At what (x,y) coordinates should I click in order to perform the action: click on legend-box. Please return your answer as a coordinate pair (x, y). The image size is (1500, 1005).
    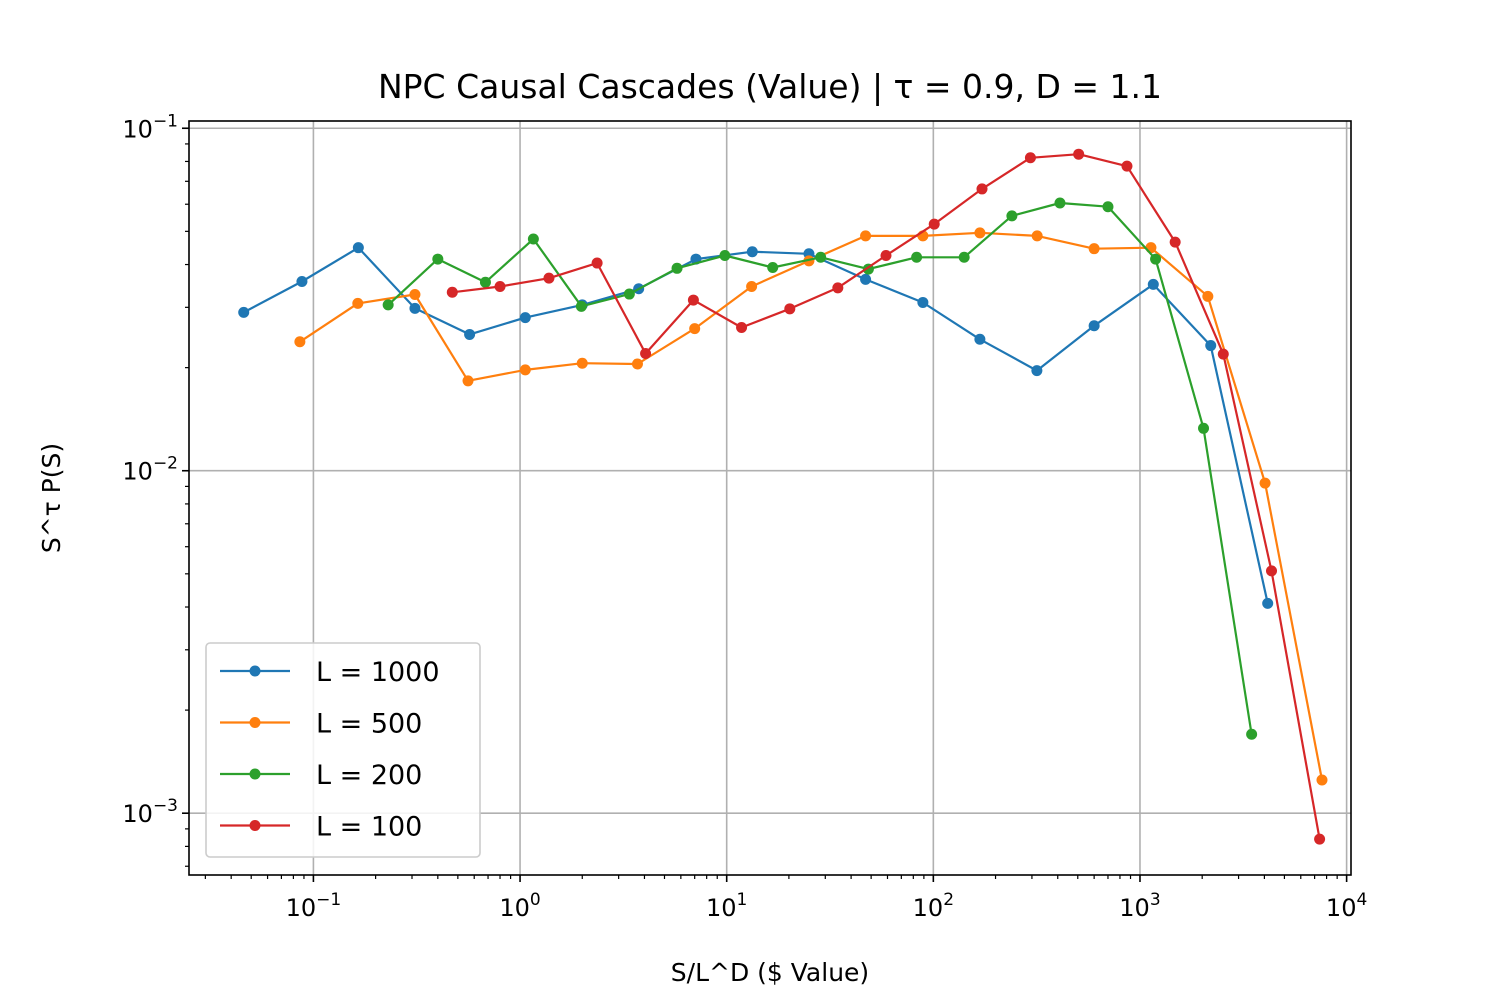
    Looking at the image, I should click on (343, 750).